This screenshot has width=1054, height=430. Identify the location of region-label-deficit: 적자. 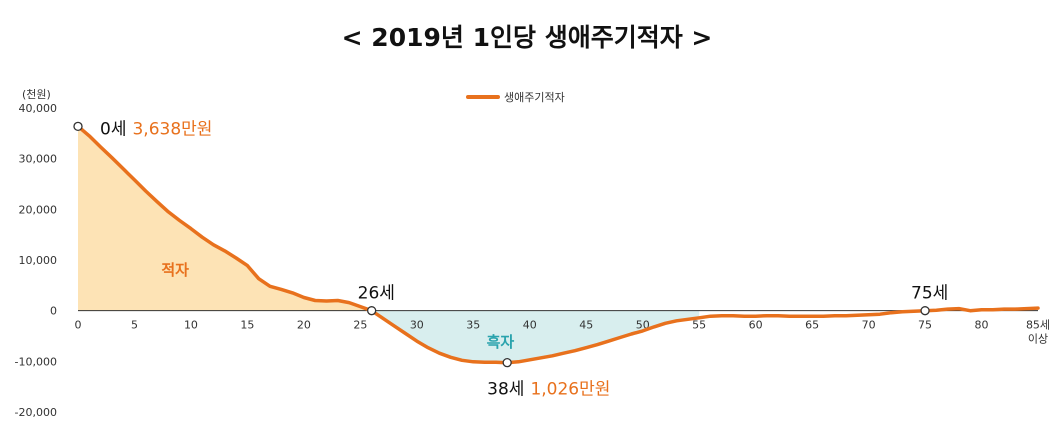
(175, 270).